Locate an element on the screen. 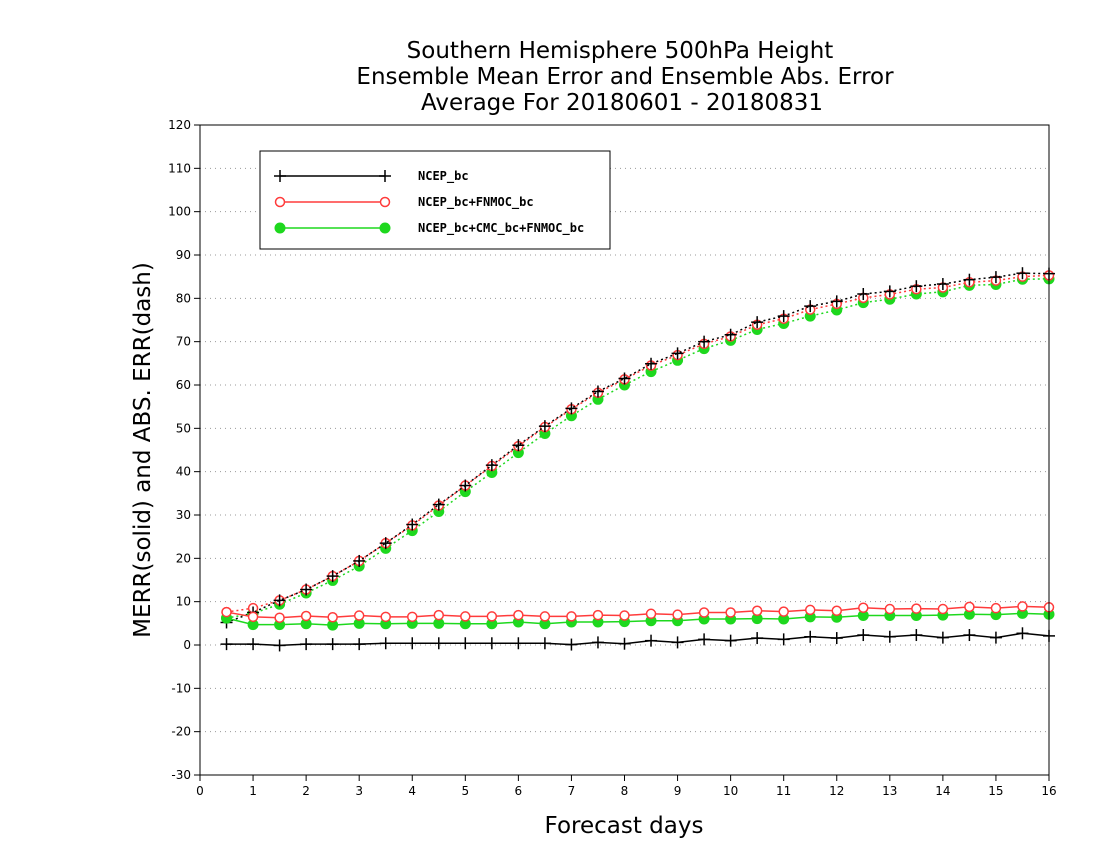  y-tick-label: 50 is located at coordinates (183, 428).